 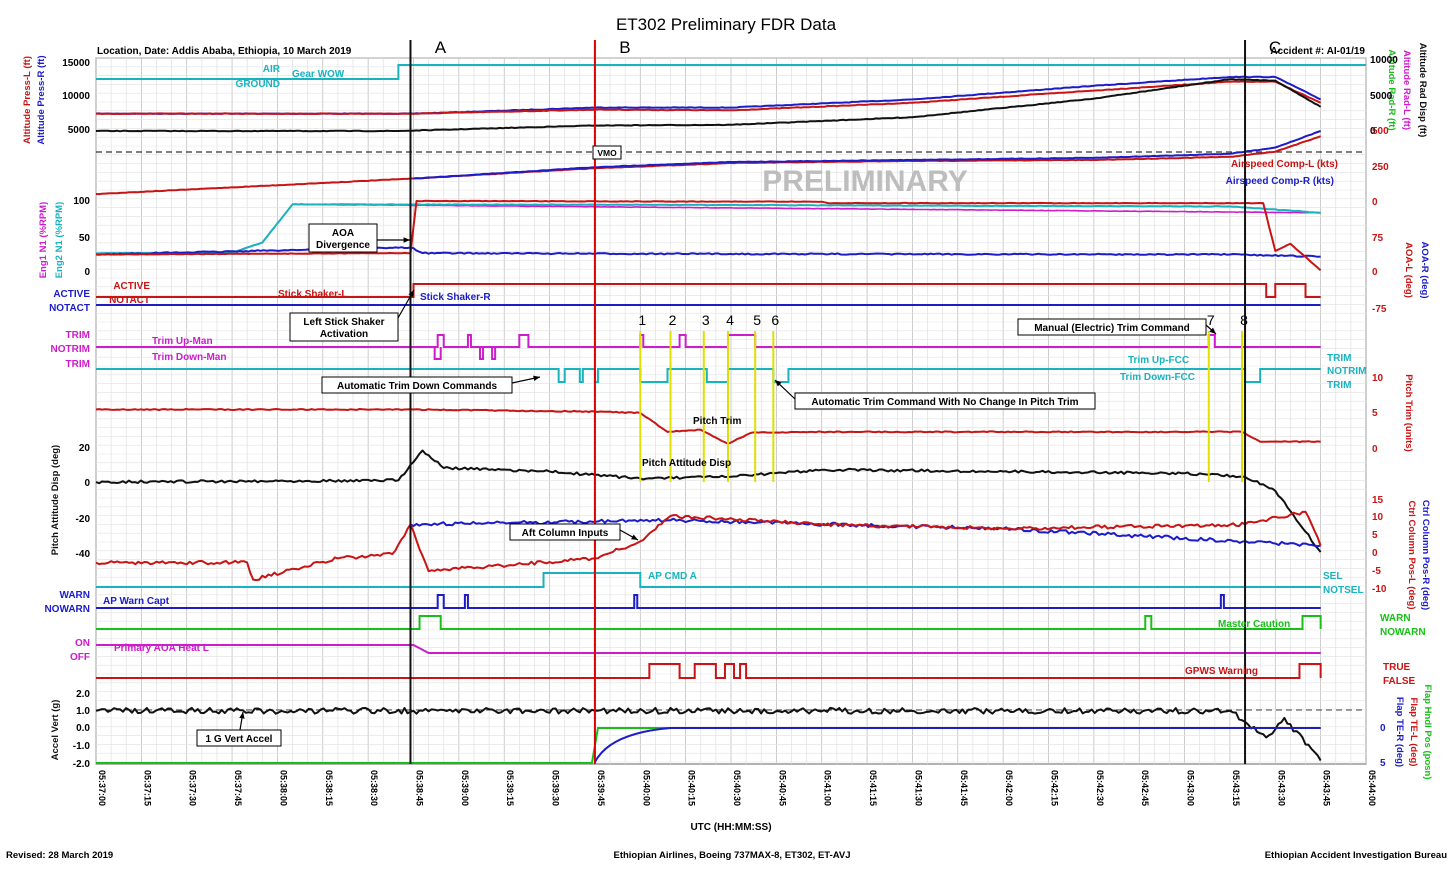 What do you see at coordinates (672, 576) in the screenshot?
I see `label-ap-cmd-a: AP CMD A` at bounding box center [672, 576].